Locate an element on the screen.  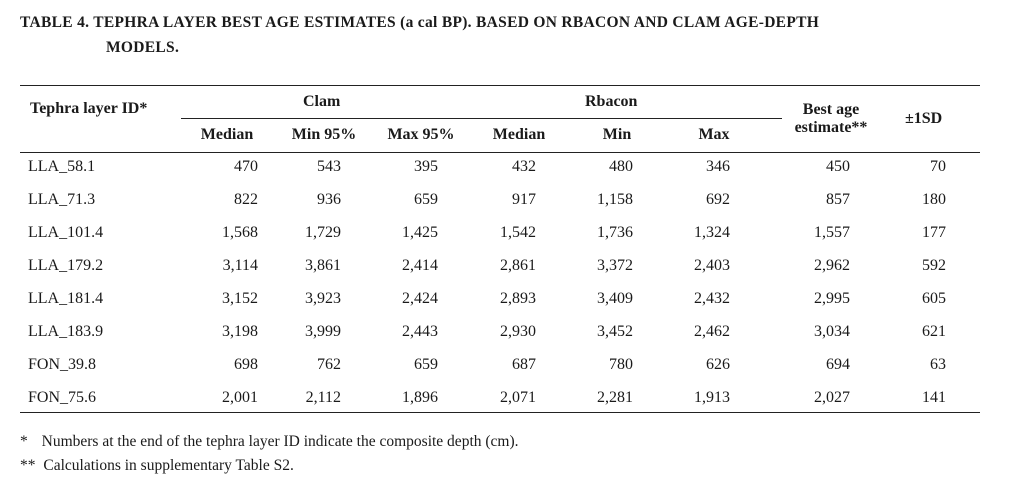
header-rbacon: Rbacon is located at coordinates (611, 101).